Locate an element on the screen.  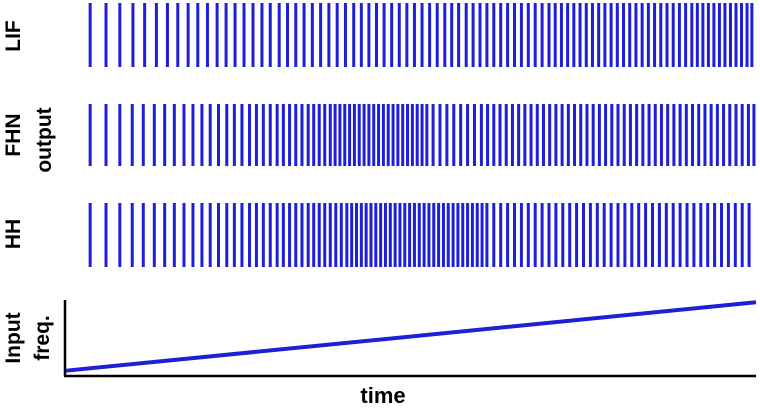
raster-row-fhn is located at coordinates (422, 135).